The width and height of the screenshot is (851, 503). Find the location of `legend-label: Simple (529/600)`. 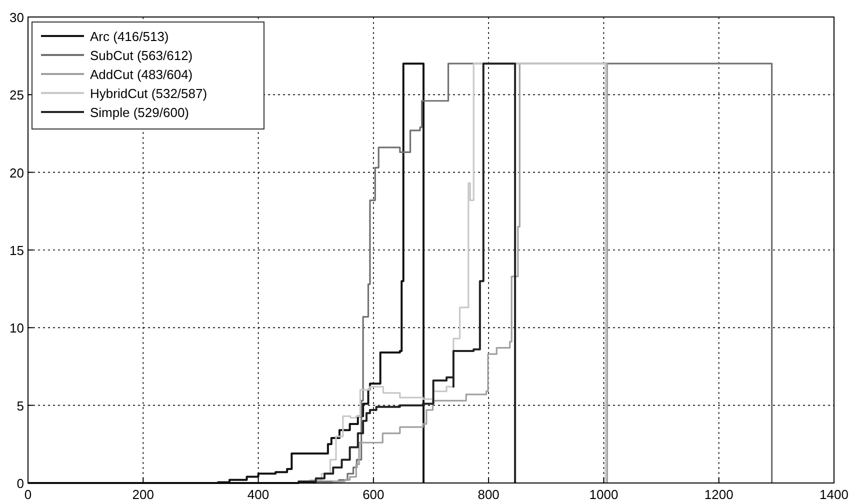

legend-label: Simple (529/600) is located at coordinates (139, 112).